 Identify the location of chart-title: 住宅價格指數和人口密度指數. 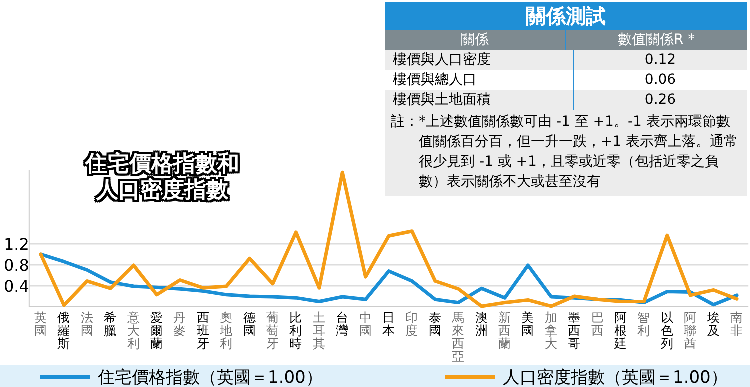
(161, 178).